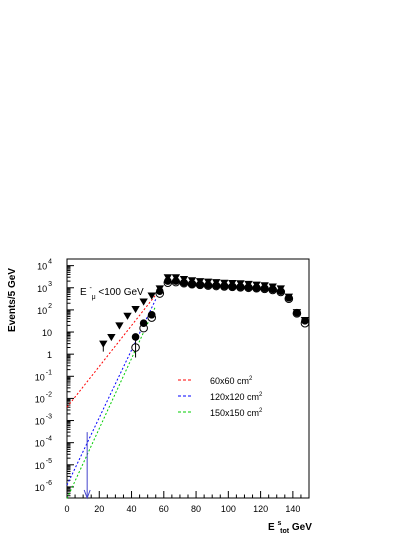  I want to click on x-tick-label: 140, so click(292, 509).